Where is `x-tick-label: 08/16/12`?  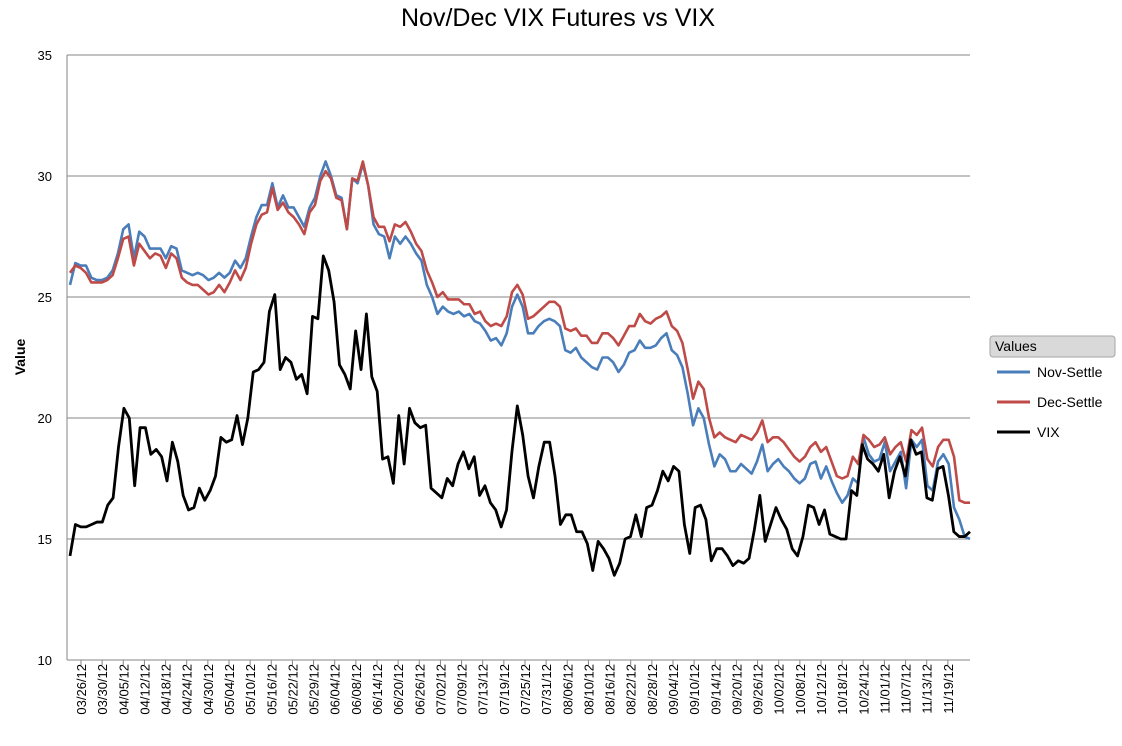 x-tick-label: 08/16/12 is located at coordinates (610, 689).